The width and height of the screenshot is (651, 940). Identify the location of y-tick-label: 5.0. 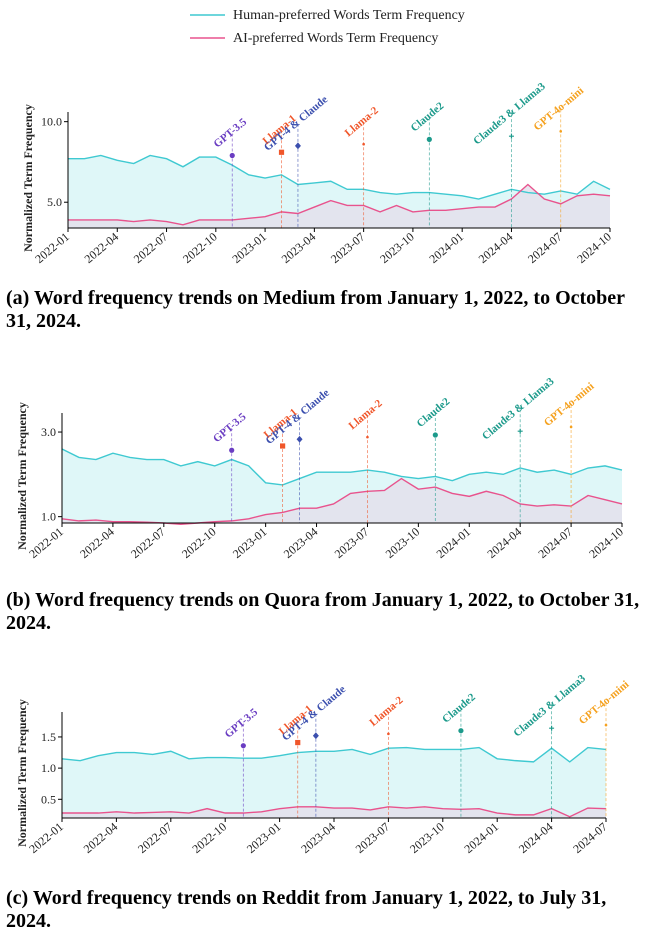
(54, 202).